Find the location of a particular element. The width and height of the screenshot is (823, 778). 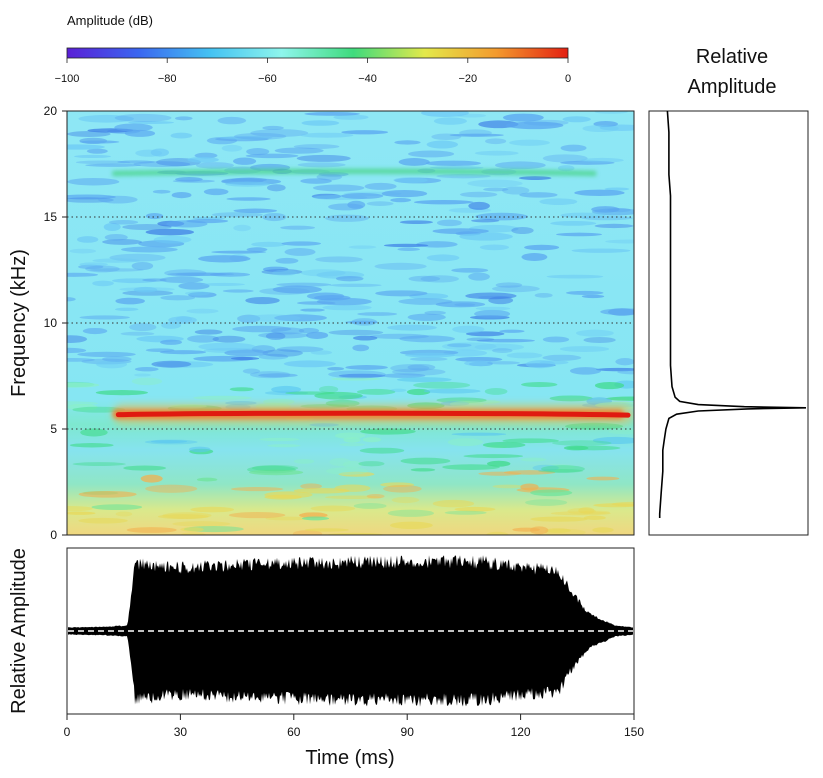

spectrum-line is located at coordinates (732, 314).